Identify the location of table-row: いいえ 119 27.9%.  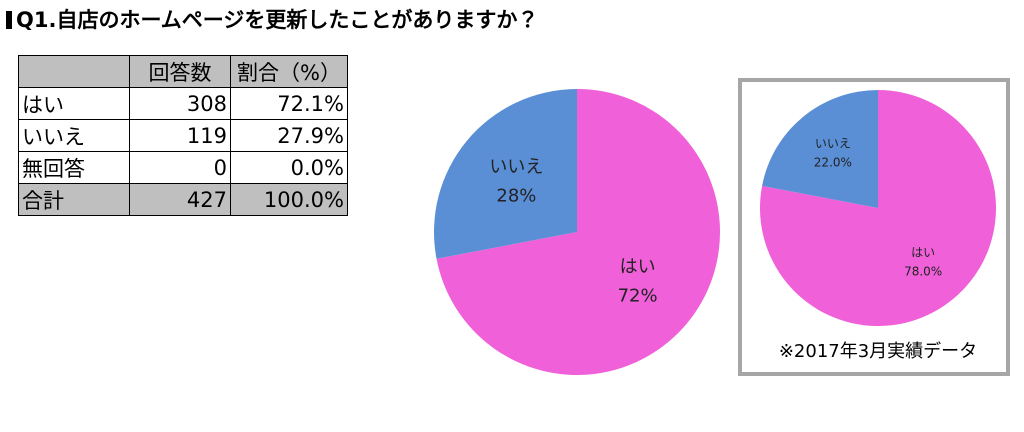
(183, 135).